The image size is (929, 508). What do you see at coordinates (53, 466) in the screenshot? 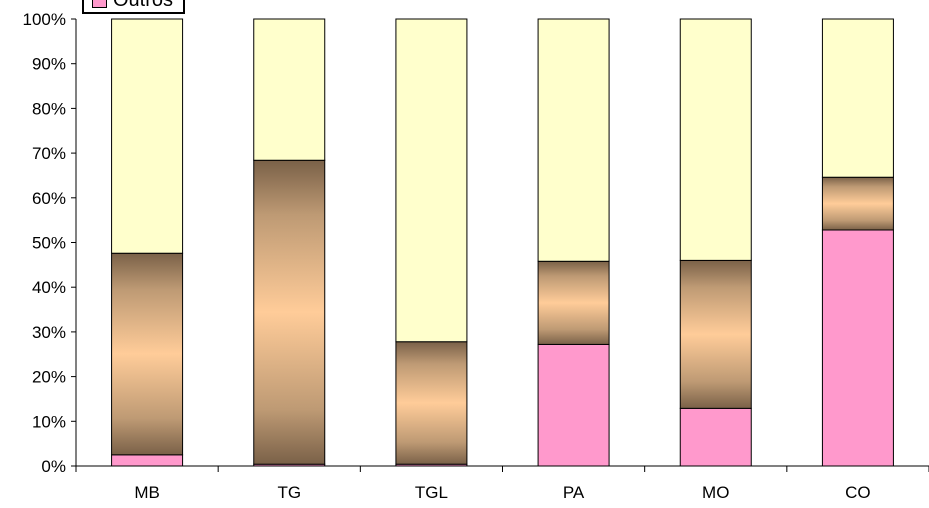
I see `y-tick-label: 0%` at bounding box center [53, 466].